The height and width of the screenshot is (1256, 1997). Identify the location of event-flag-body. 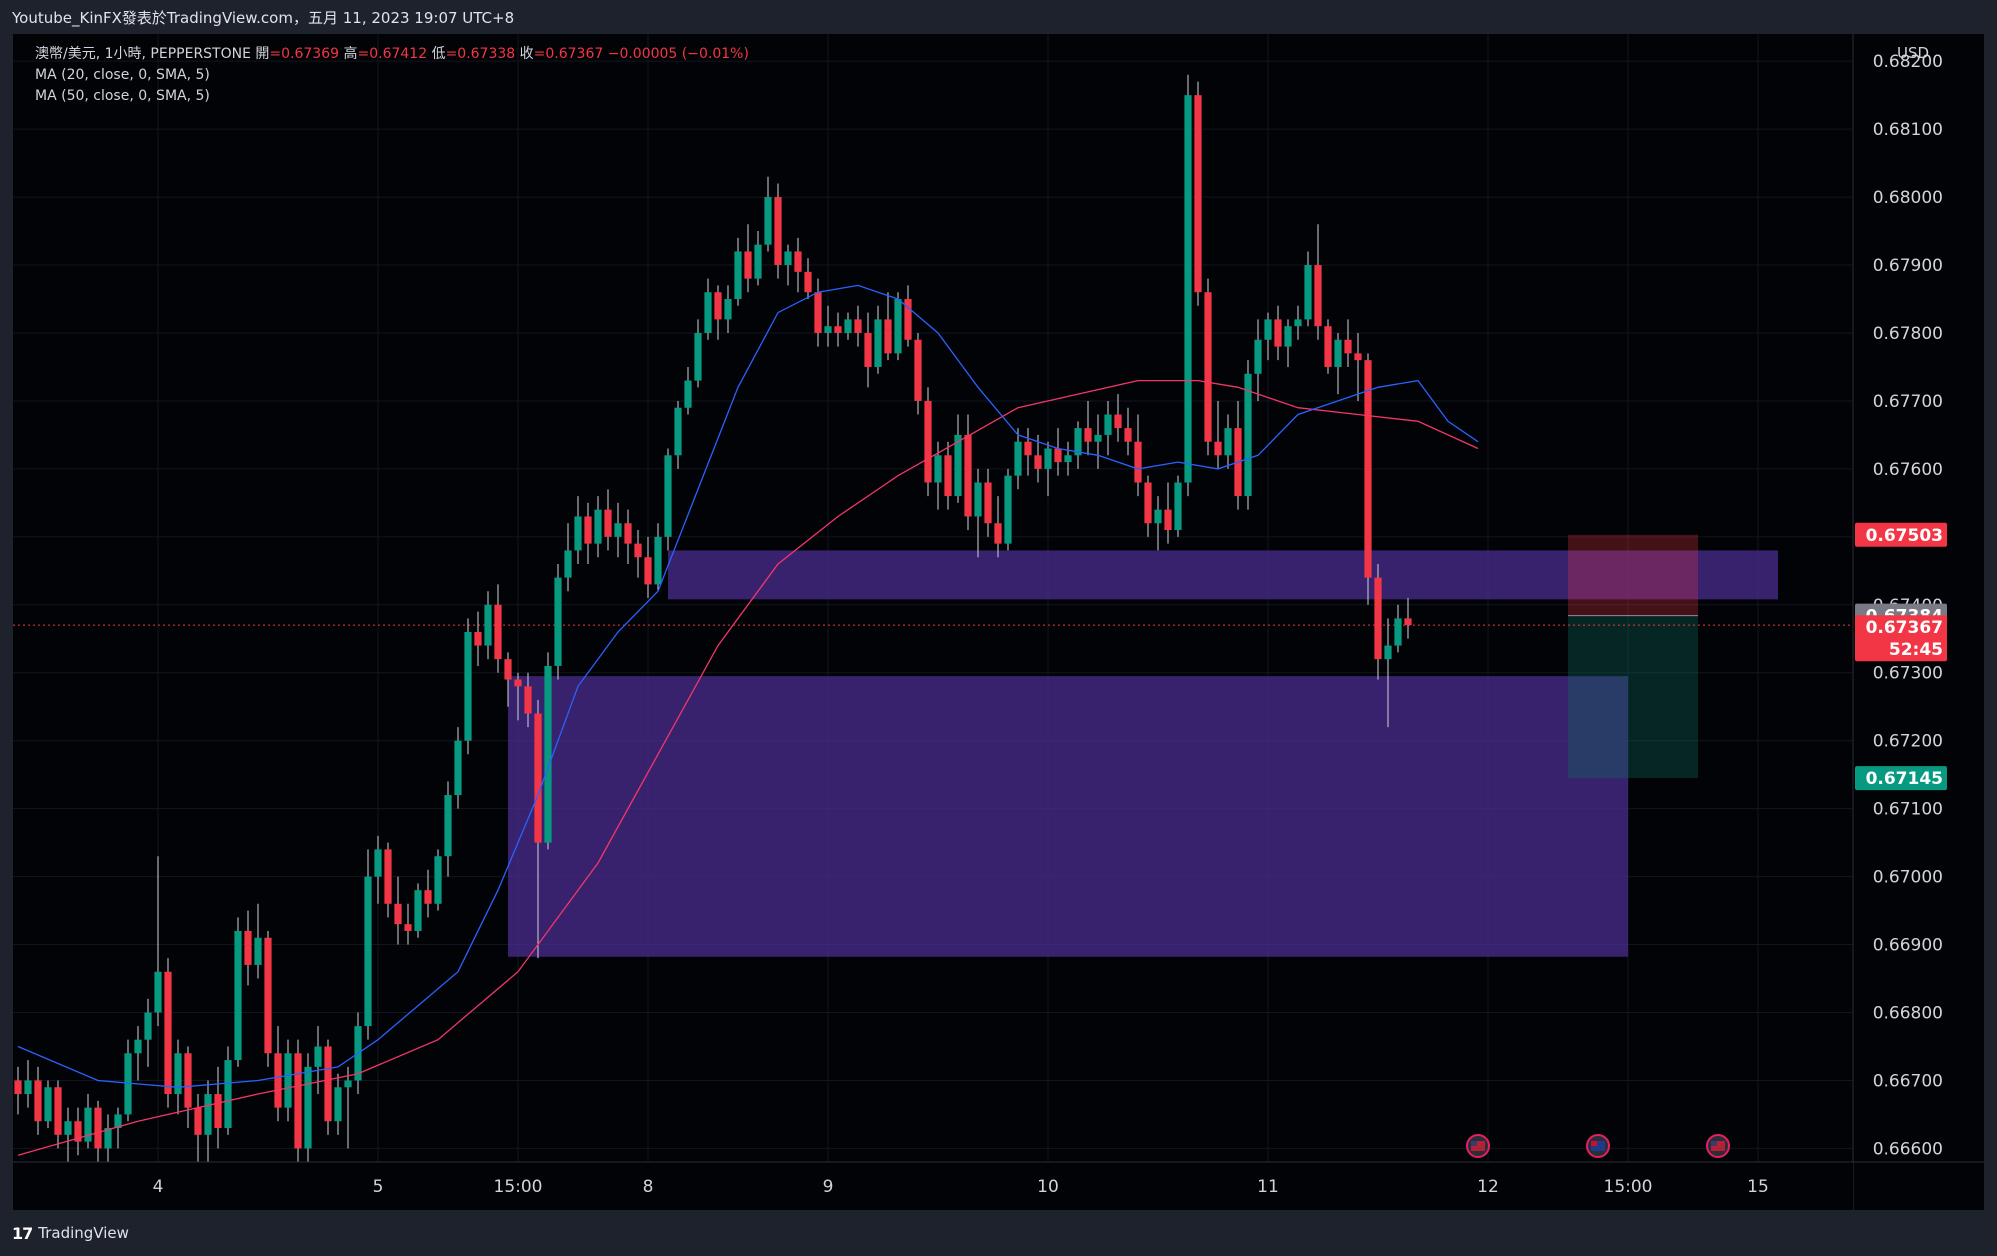
(1478, 1146).